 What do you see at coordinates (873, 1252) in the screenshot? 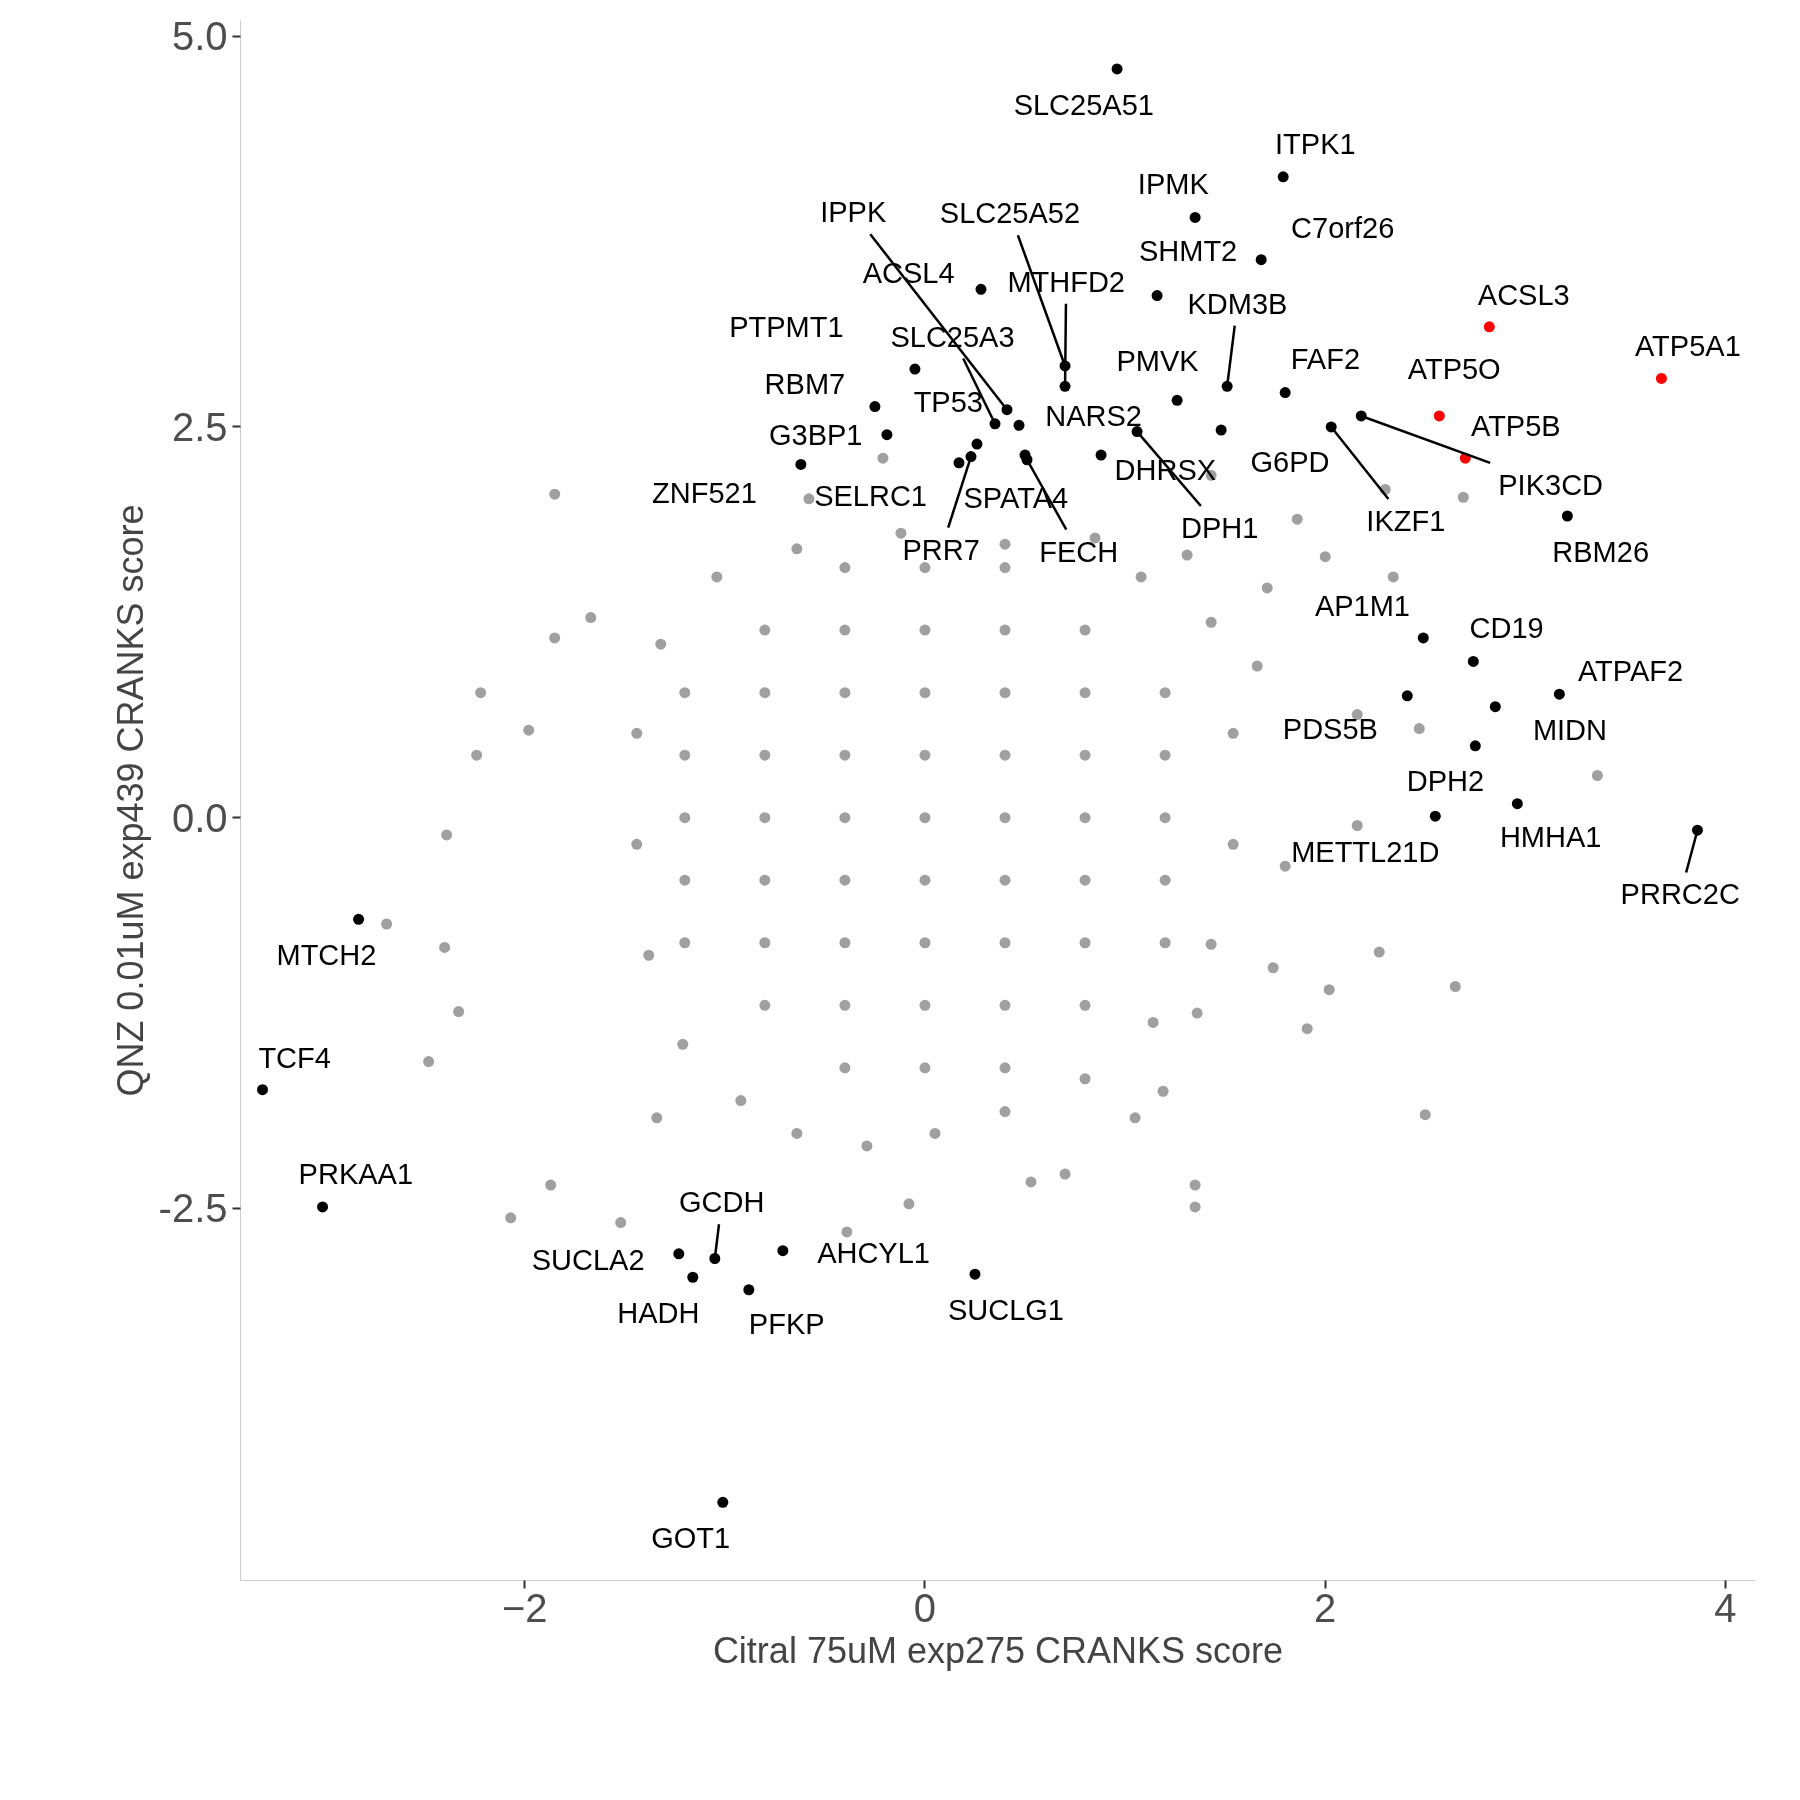
I see `annotation: AHCYL1` at bounding box center [873, 1252].